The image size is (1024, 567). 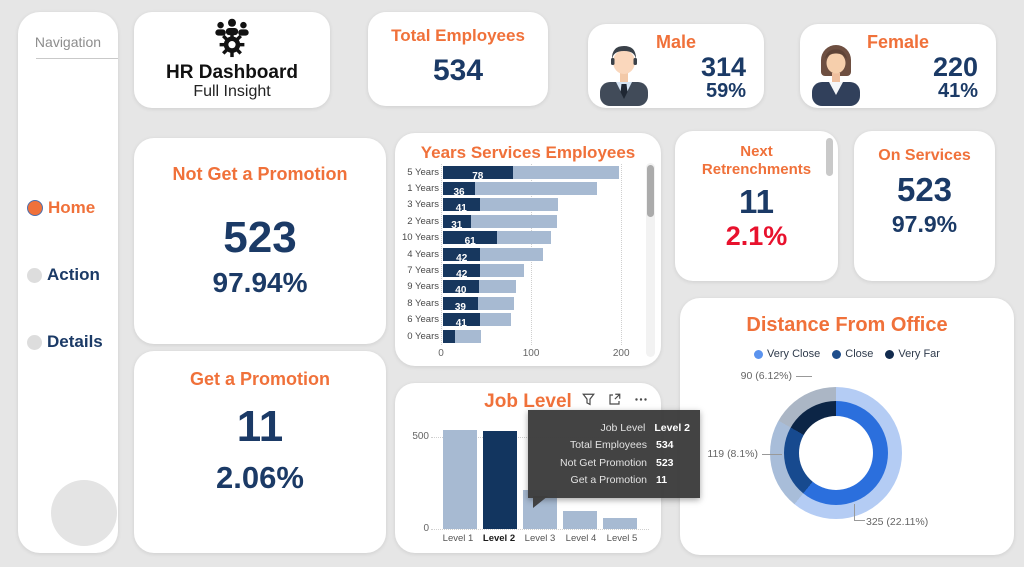 I want to click on not-get-promotion-card: Not Get a Promotion 523 97.94%, so click(x=260, y=241).